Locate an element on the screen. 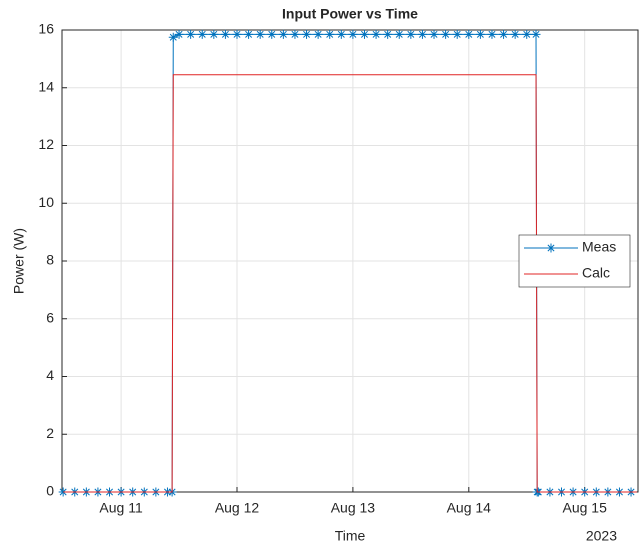 The image size is (639, 545). y-tick-label: 14 is located at coordinates (46, 86).